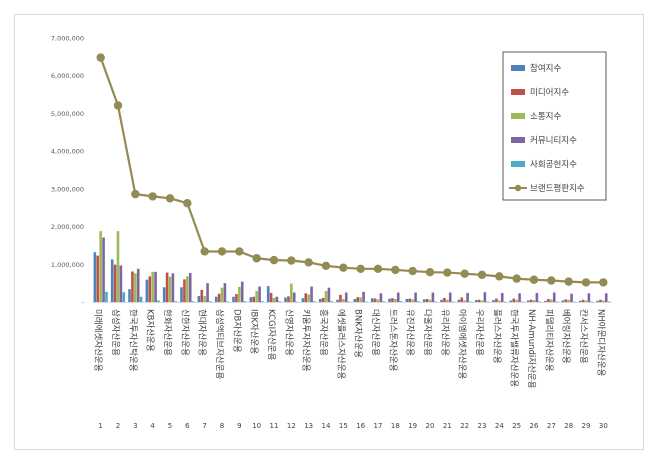 The image size is (660, 465). Describe the element at coordinates (118, 426) in the screenshot. I see `category-number-2: 2` at that location.